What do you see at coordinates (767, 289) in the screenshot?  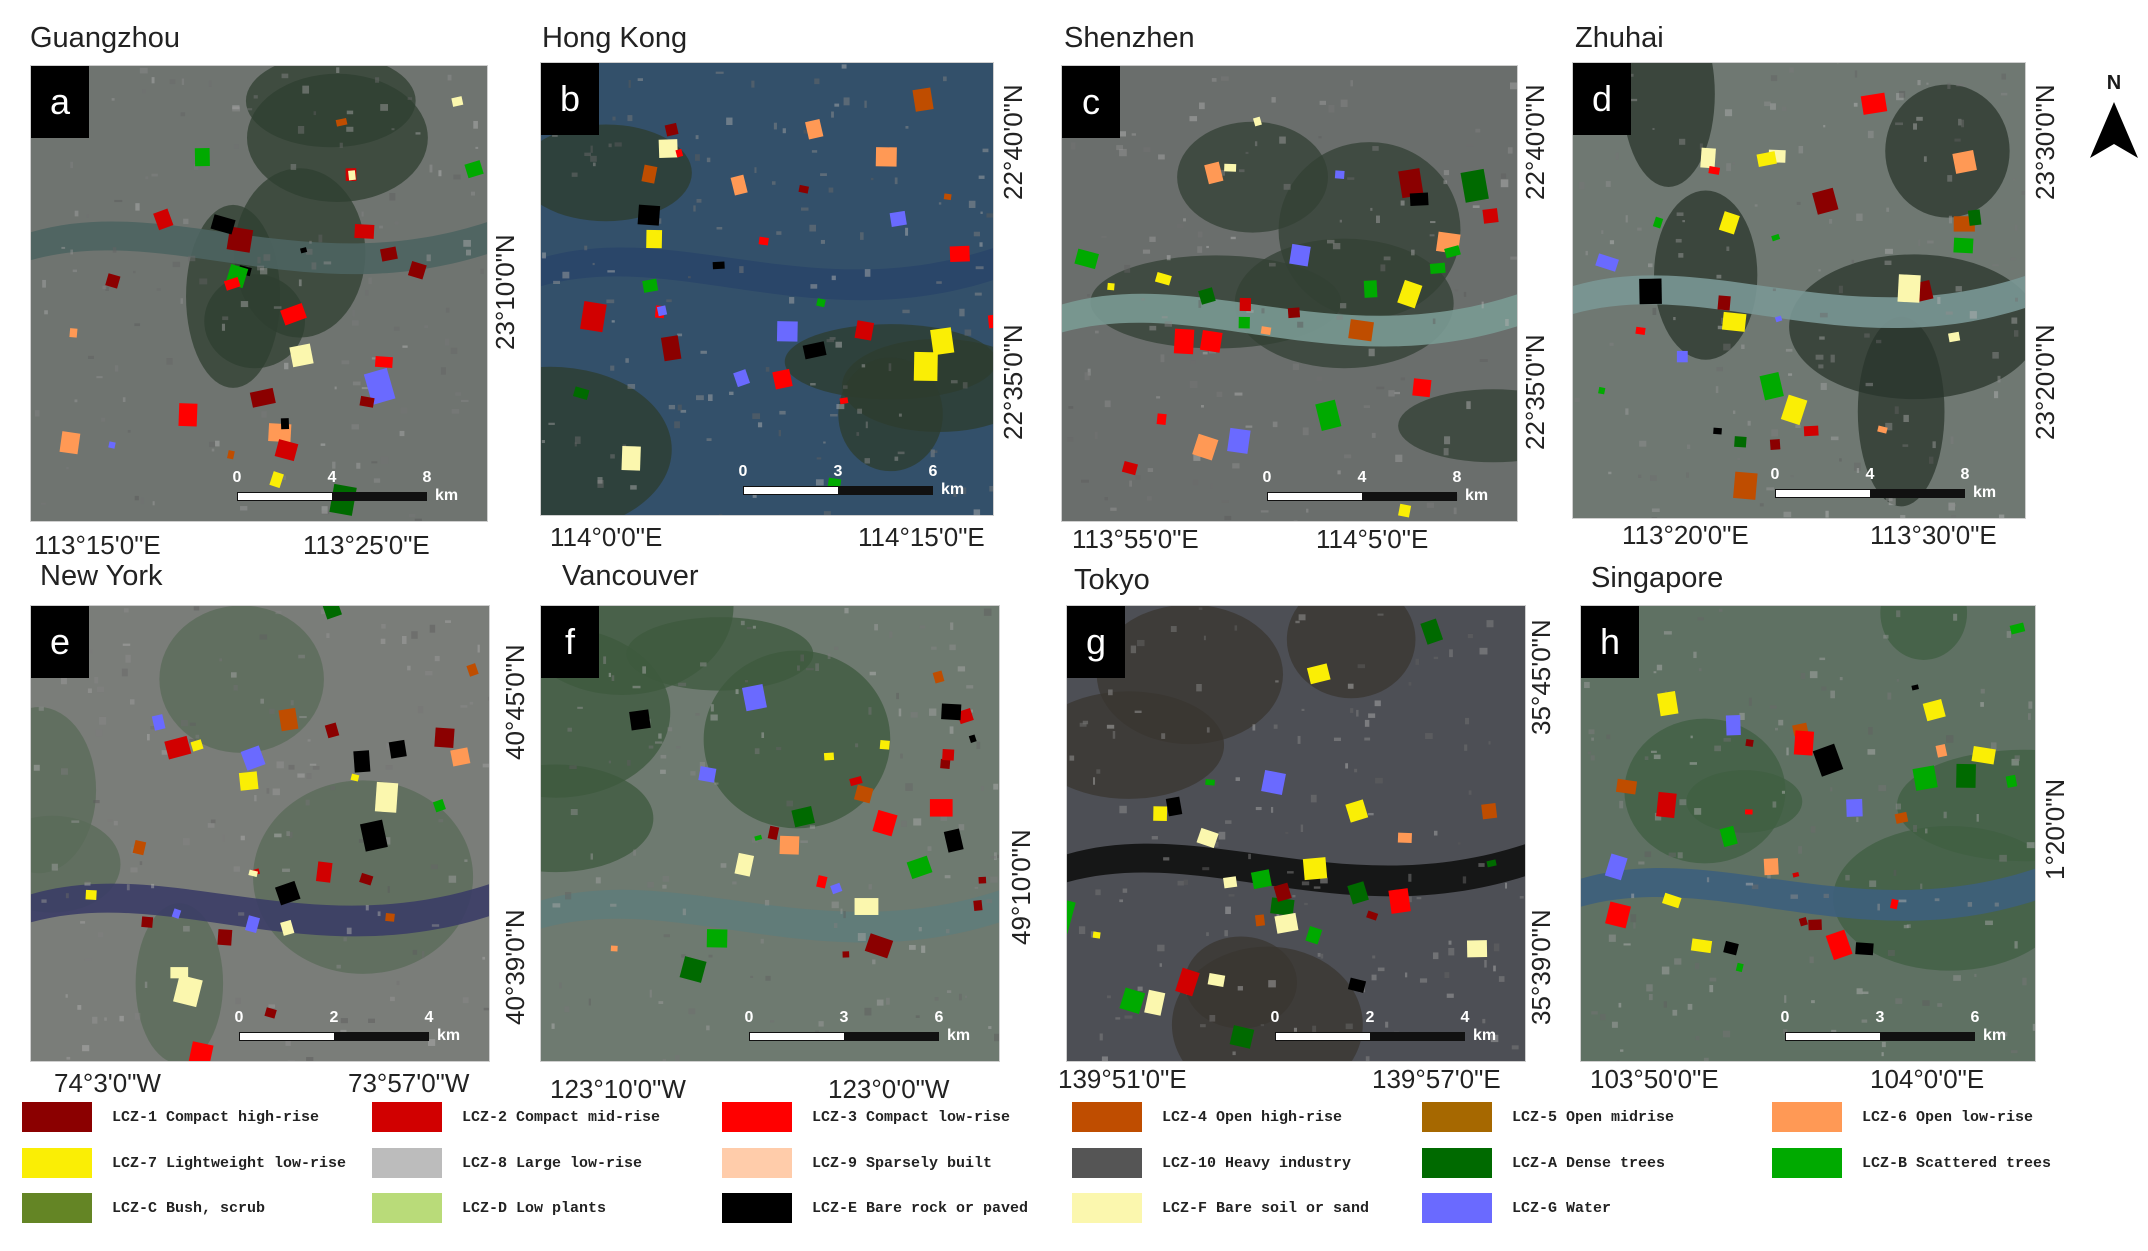 I see `map-panel-hong-kong: b 0 3 6 km` at bounding box center [767, 289].